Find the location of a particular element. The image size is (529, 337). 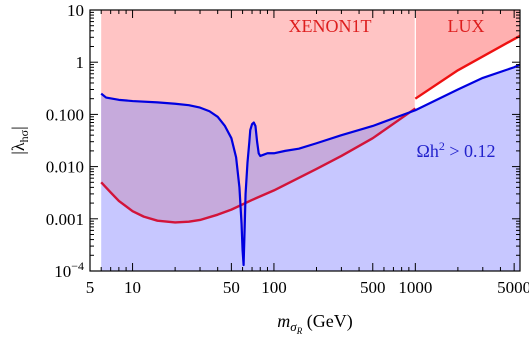

y-label-pre: |λ is located at coordinates (18, 148).